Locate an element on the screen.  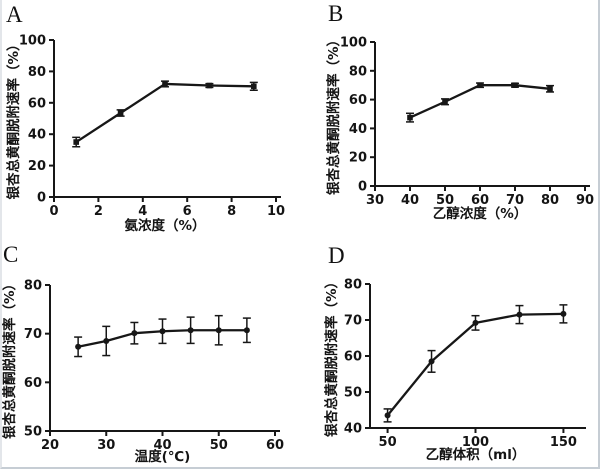
svg-text: 150 is located at coordinates (563, 442).